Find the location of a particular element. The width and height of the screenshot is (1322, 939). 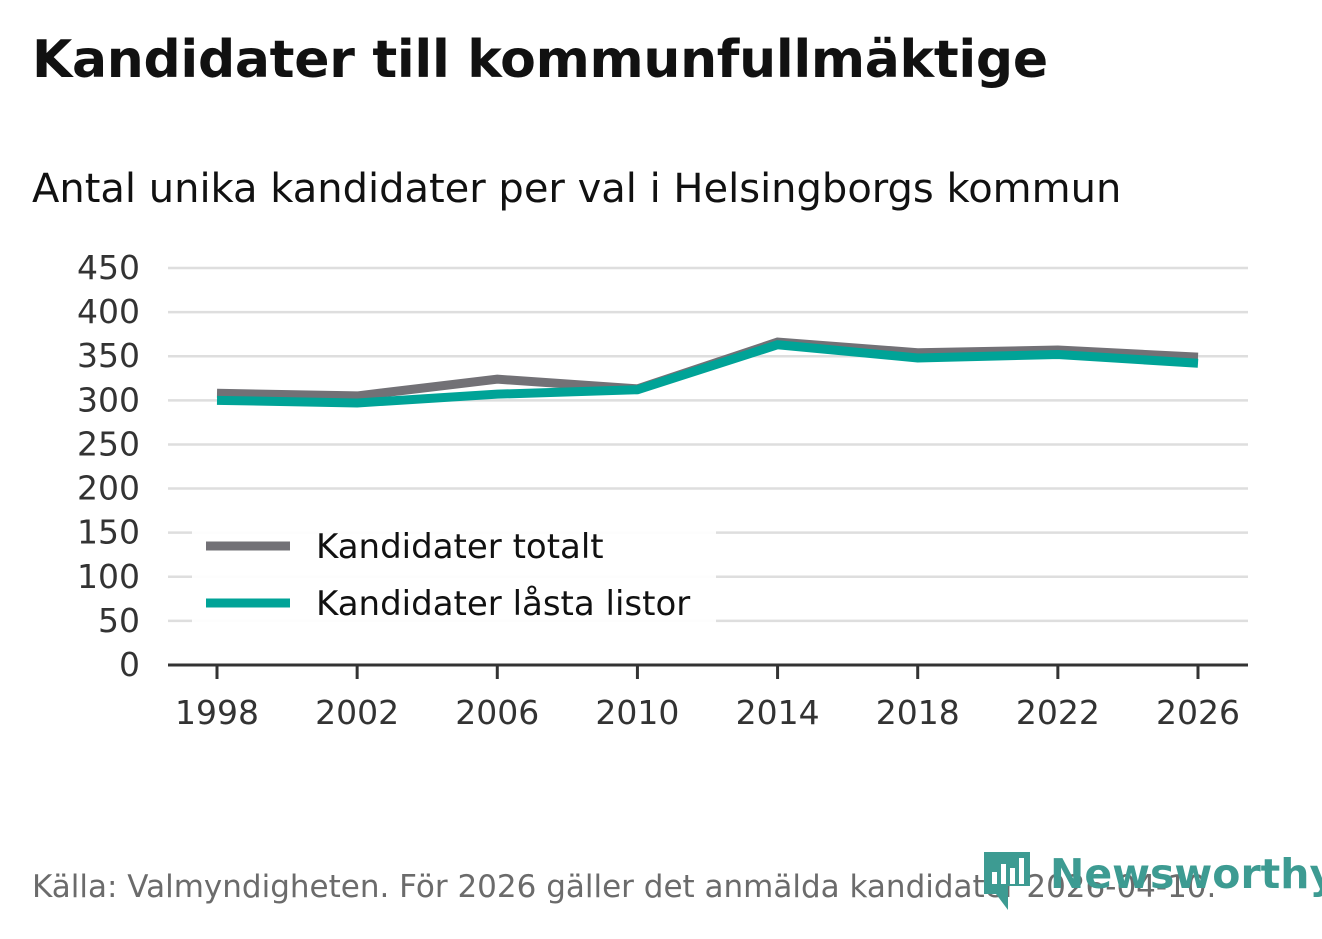

x-axis: 1998 2002 2006 2010 2014 2018 2022 2026 is located at coordinates (708, 697).